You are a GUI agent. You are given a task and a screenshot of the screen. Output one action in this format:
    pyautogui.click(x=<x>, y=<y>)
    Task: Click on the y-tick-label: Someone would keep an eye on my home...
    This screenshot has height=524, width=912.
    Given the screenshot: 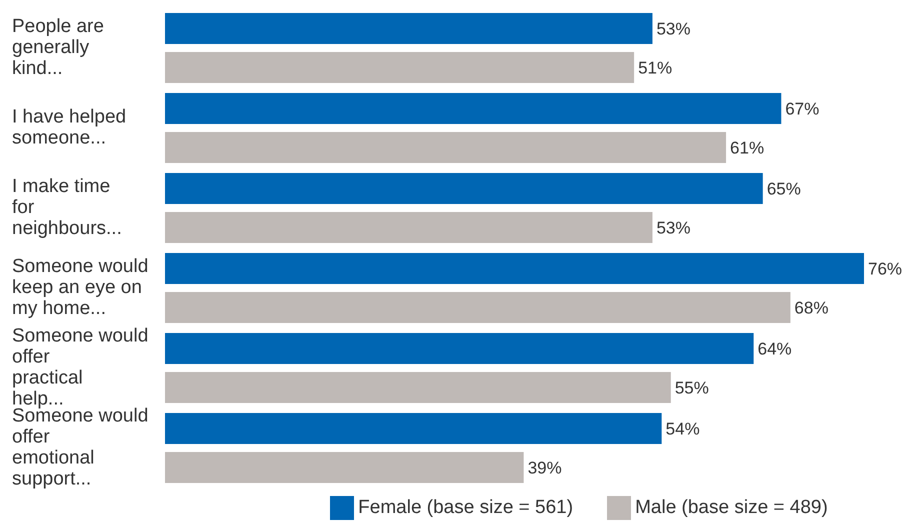 What is the action you would take?
    pyautogui.click(x=80, y=288)
    